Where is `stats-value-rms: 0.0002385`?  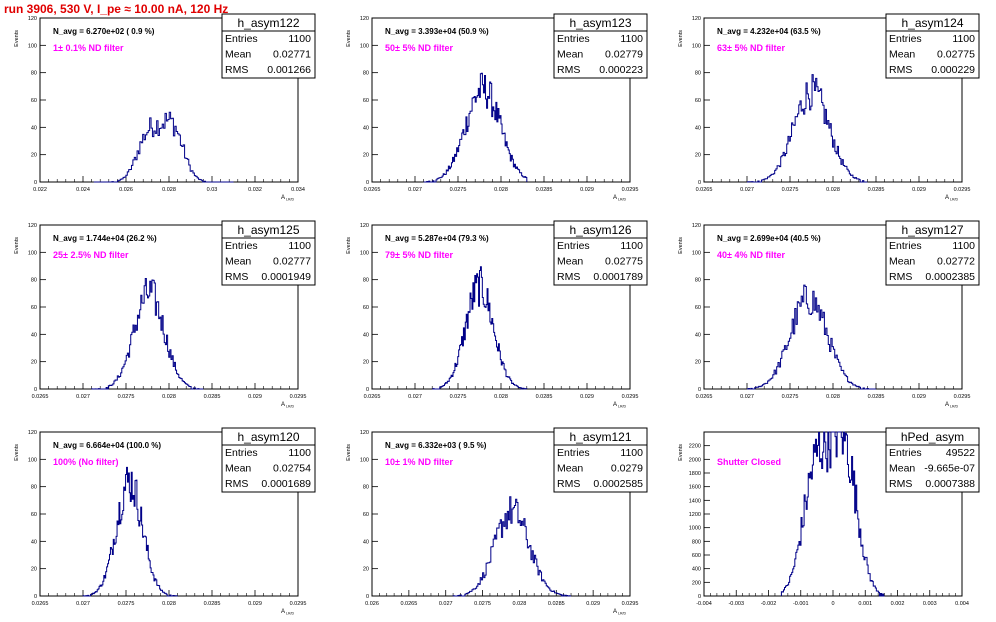
stats-value-rms: 0.0002385 is located at coordinates (950, 277).